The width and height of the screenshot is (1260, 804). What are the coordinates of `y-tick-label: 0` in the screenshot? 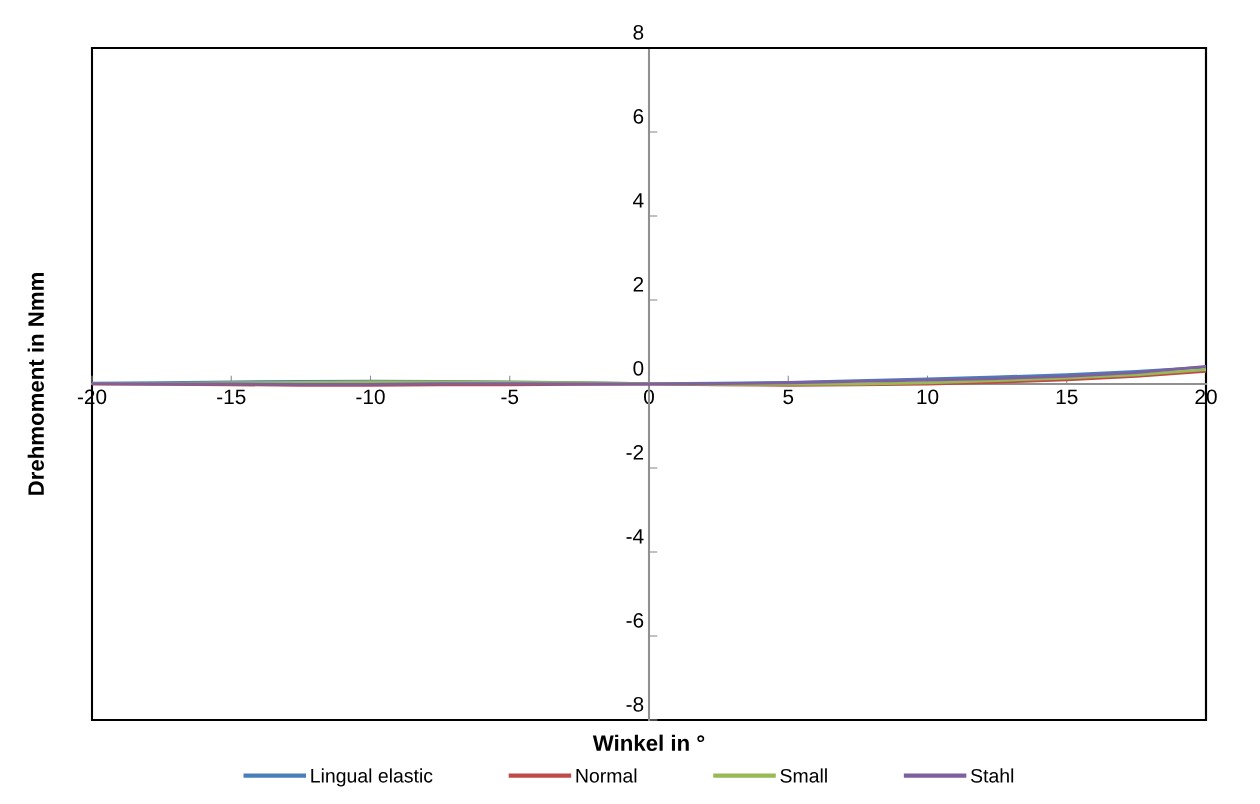 It's located at (638, 368).